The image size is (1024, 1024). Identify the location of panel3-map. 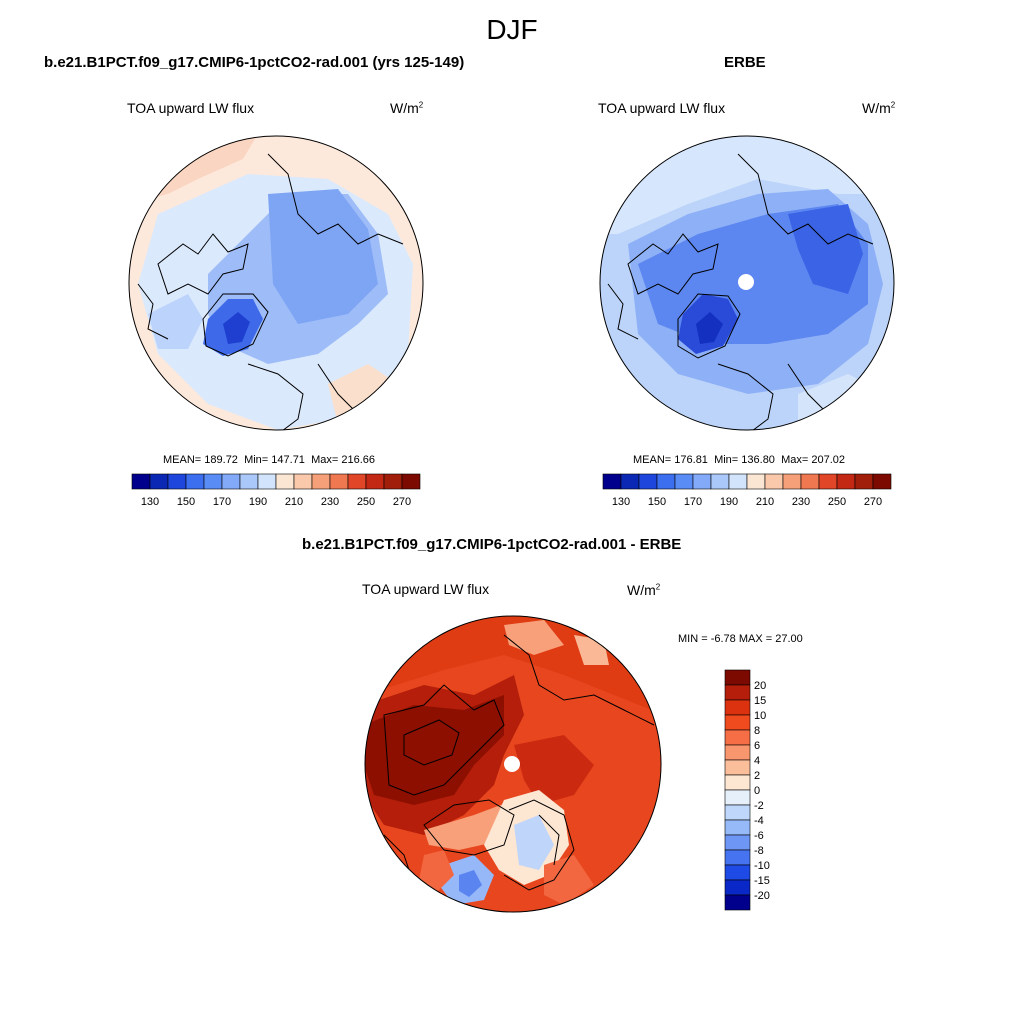
(513, 764).